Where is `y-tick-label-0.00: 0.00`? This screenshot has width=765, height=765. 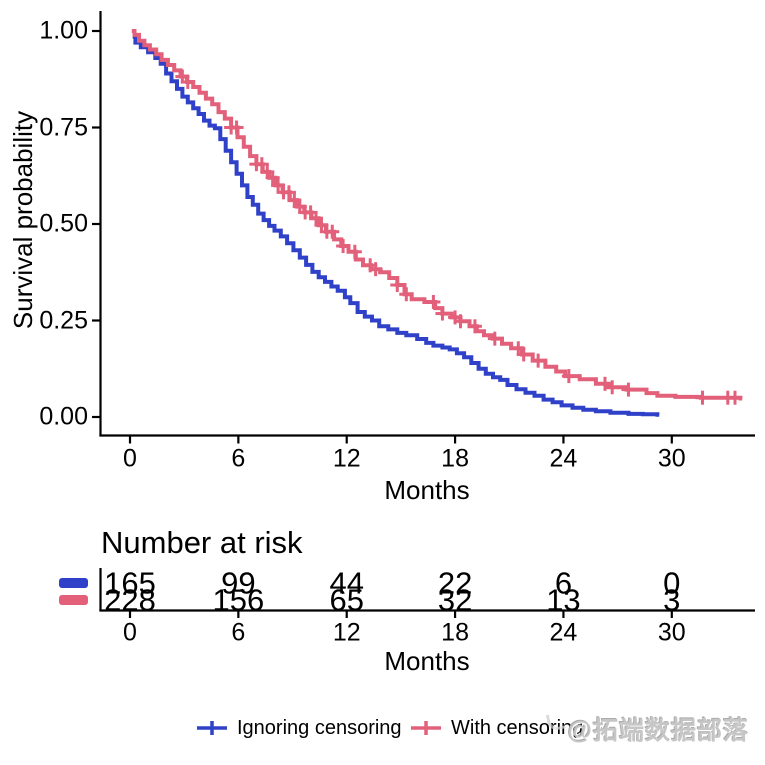
y-tick-label-0.00: 0.00 is located at coordinates (63, 416).